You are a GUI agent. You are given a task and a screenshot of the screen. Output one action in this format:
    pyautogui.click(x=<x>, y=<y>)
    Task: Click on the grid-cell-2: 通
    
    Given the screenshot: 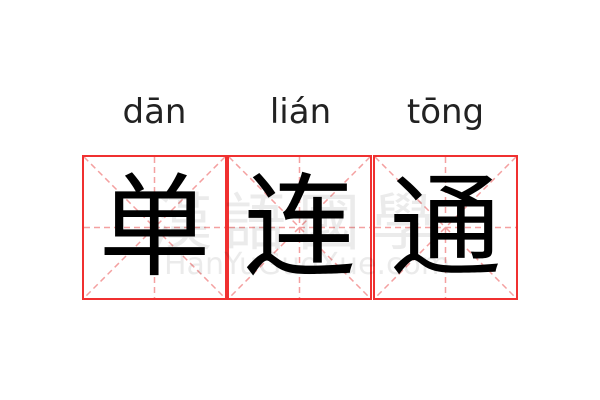 What is the action you would take?
    pyautogui.click(x=445, y=227)
    